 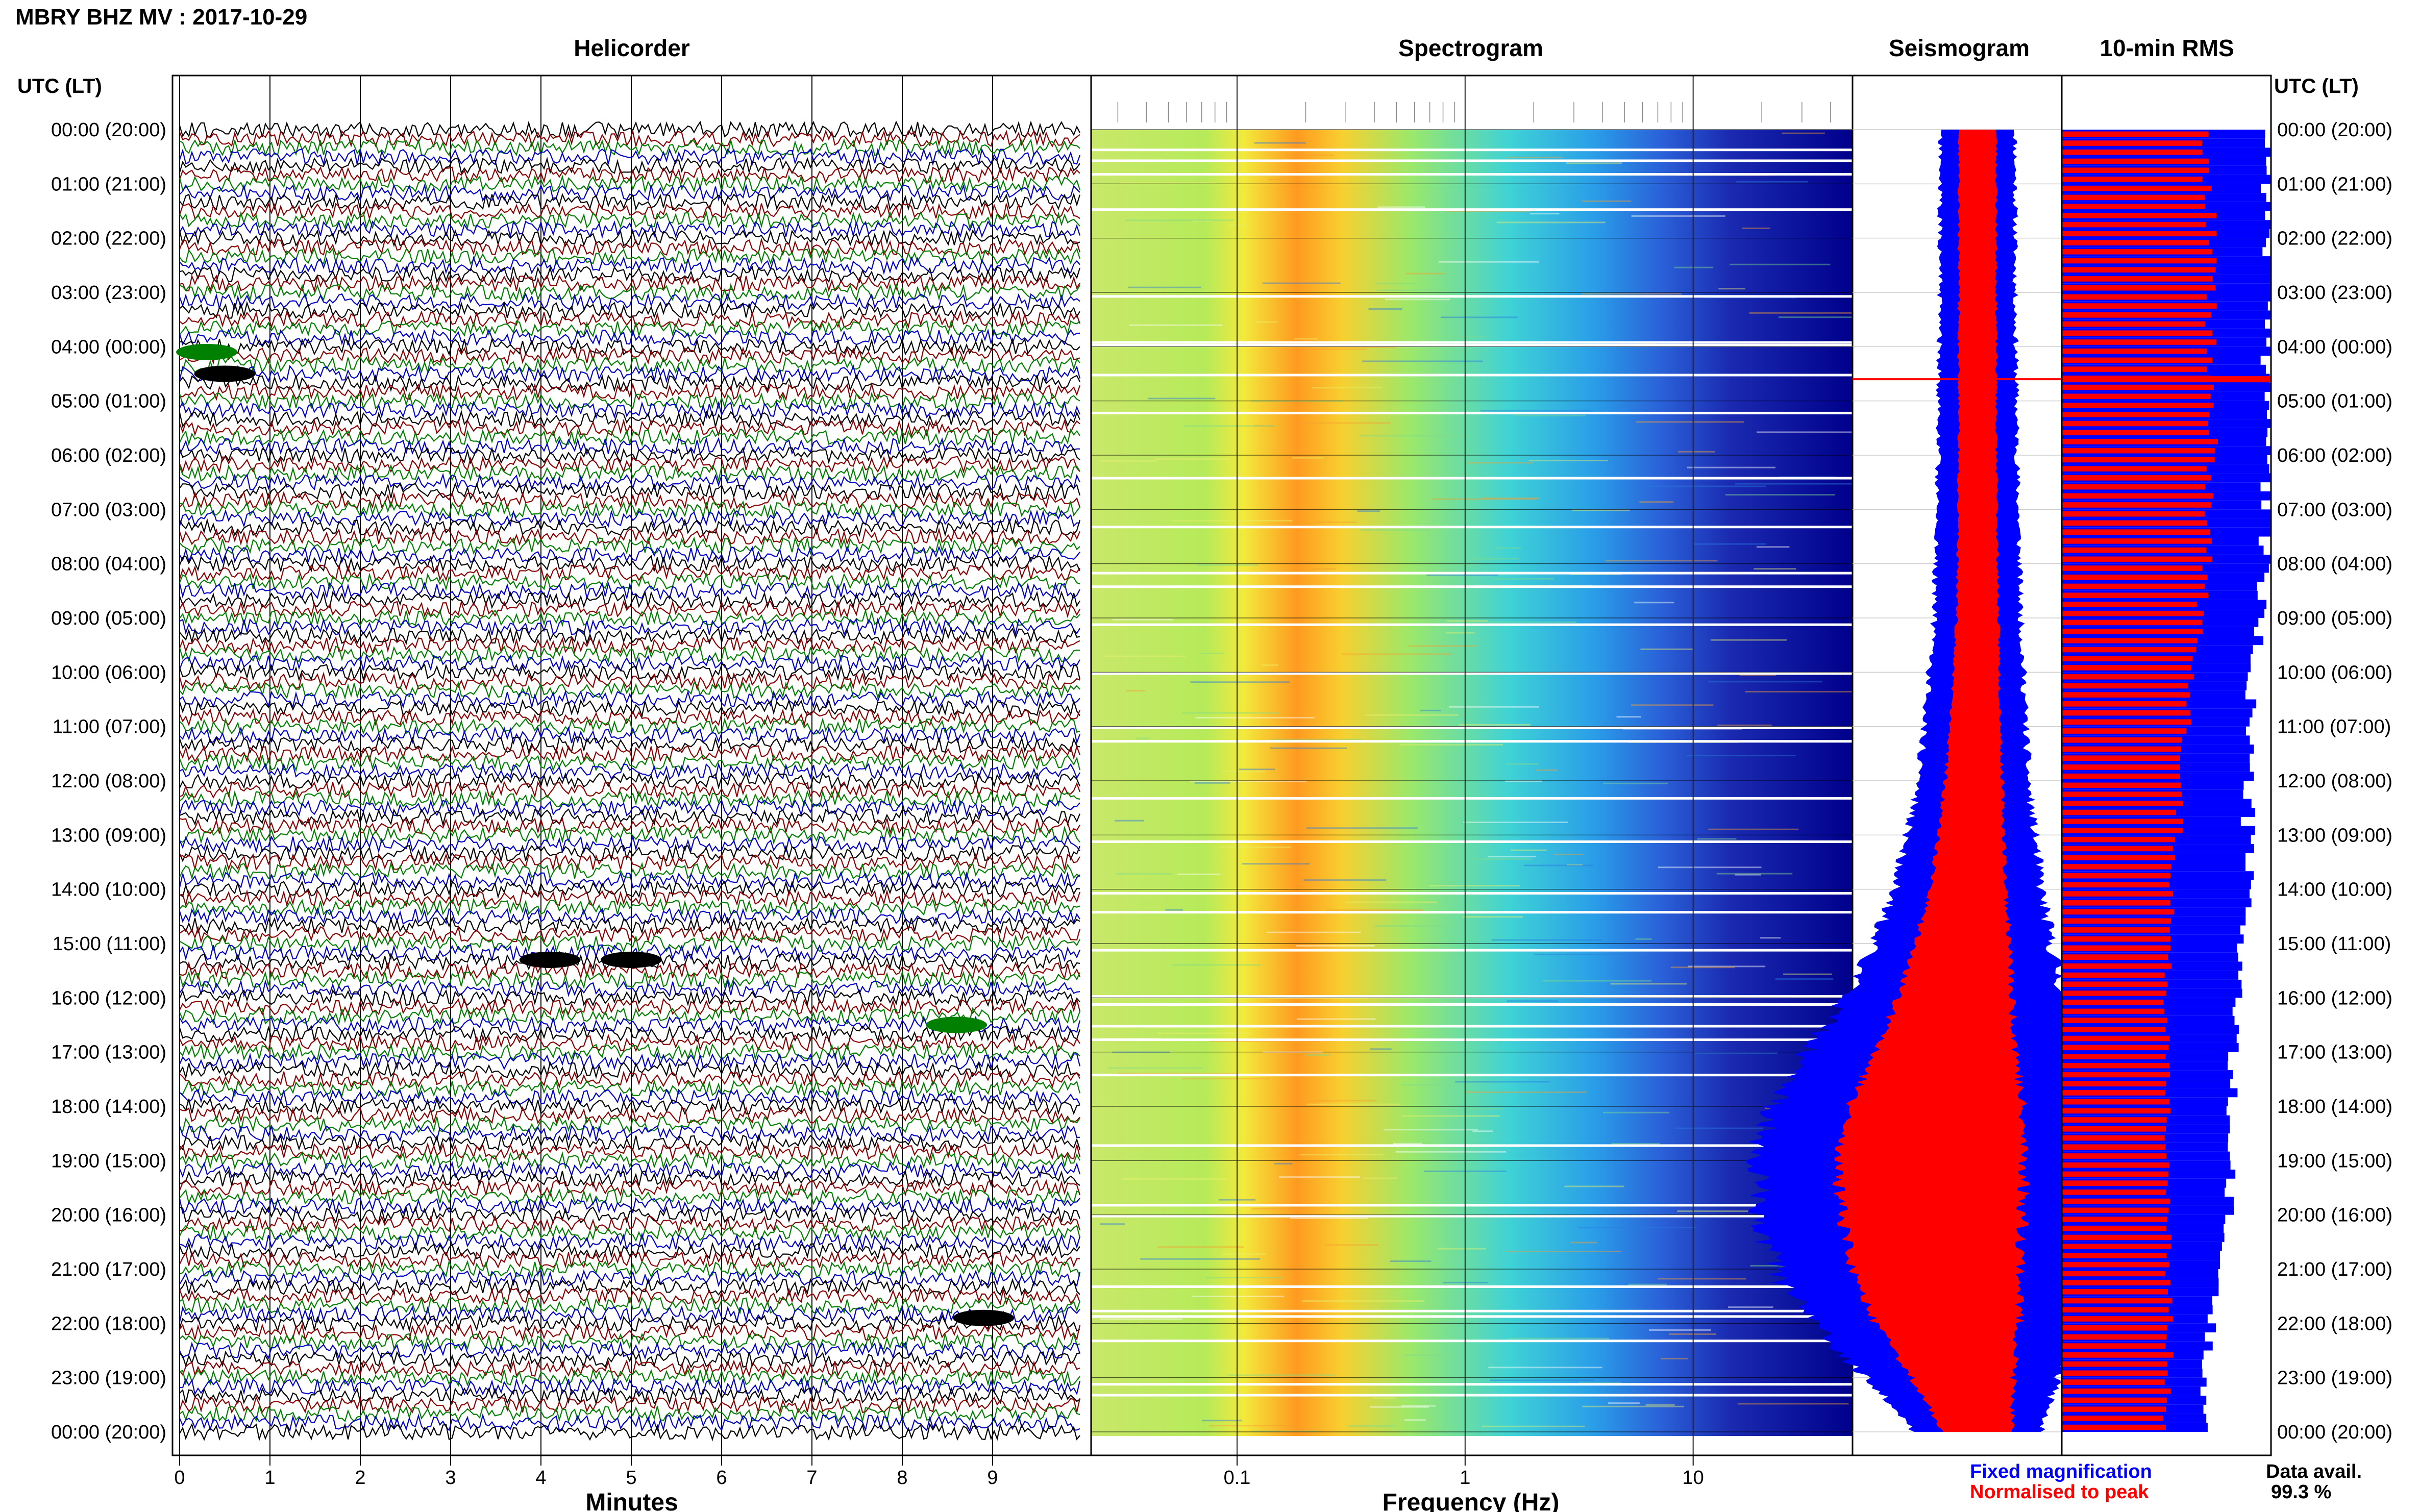 What do you see at coordinates (2334, 401) in the screenshot?
I see `time-label-right: 05:00 (01:00)` at bounding box center [2334, 401].